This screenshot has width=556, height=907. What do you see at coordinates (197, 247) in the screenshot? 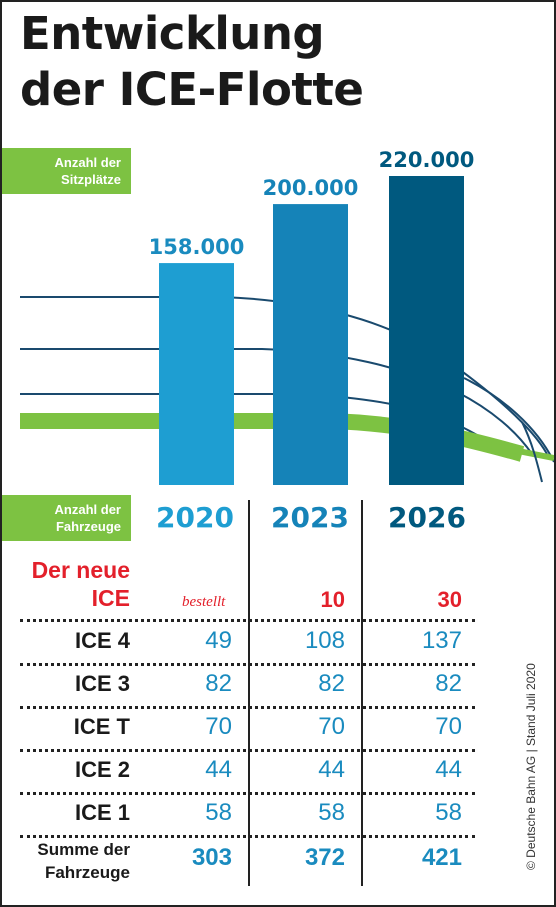
I see `bar-value-label-2020: 158.000` at bounding box center [197, 247].